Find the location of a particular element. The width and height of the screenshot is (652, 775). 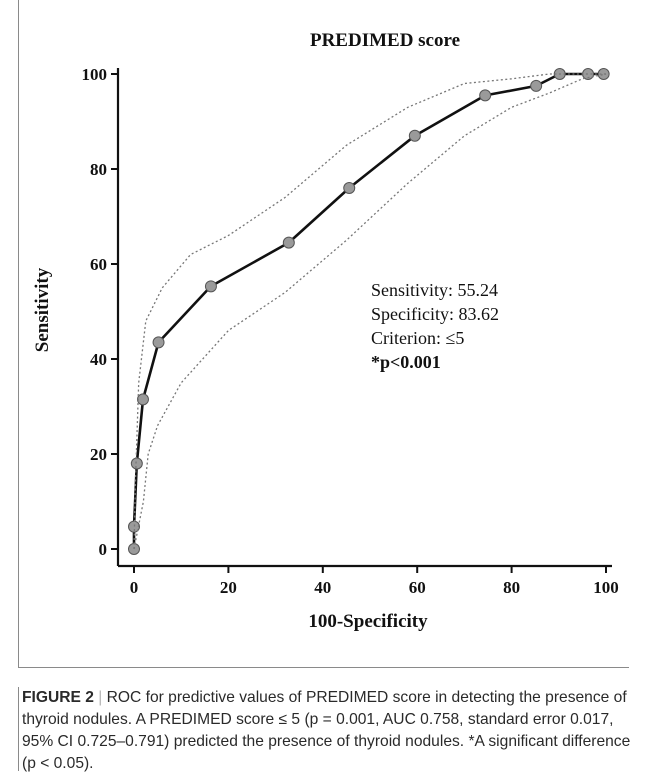

x-tick-label: 20 is located at coordinates (228, 587).